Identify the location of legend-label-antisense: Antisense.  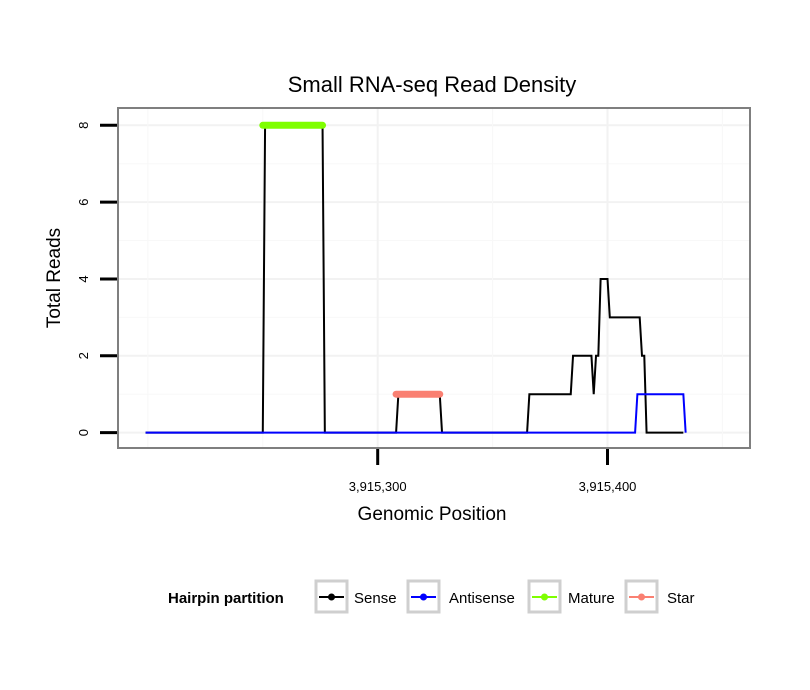
(482, 598).